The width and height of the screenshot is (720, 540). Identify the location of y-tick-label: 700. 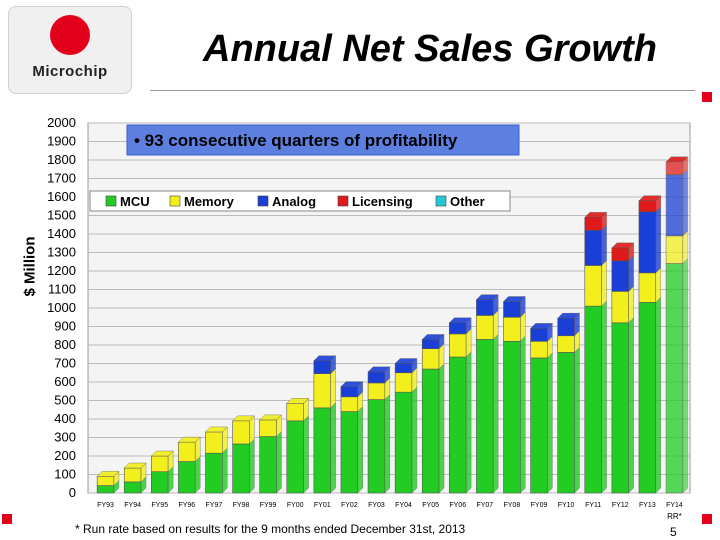
(65, 363).